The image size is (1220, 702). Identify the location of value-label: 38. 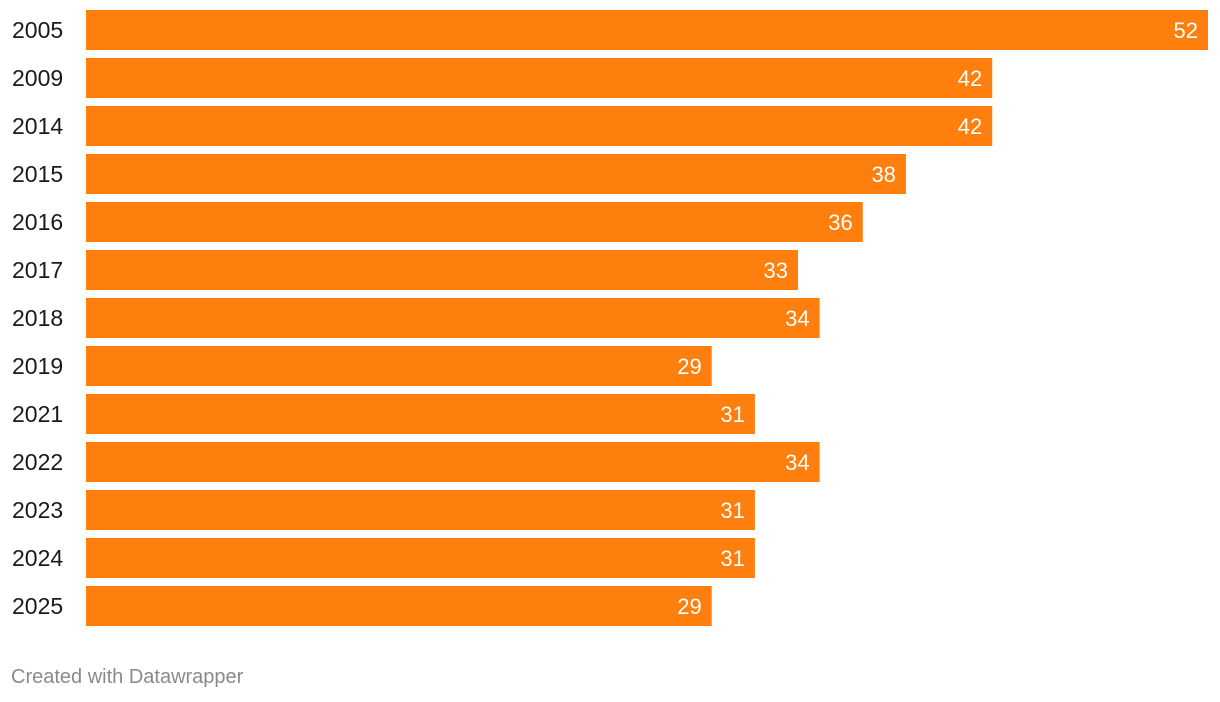
(883, 174).